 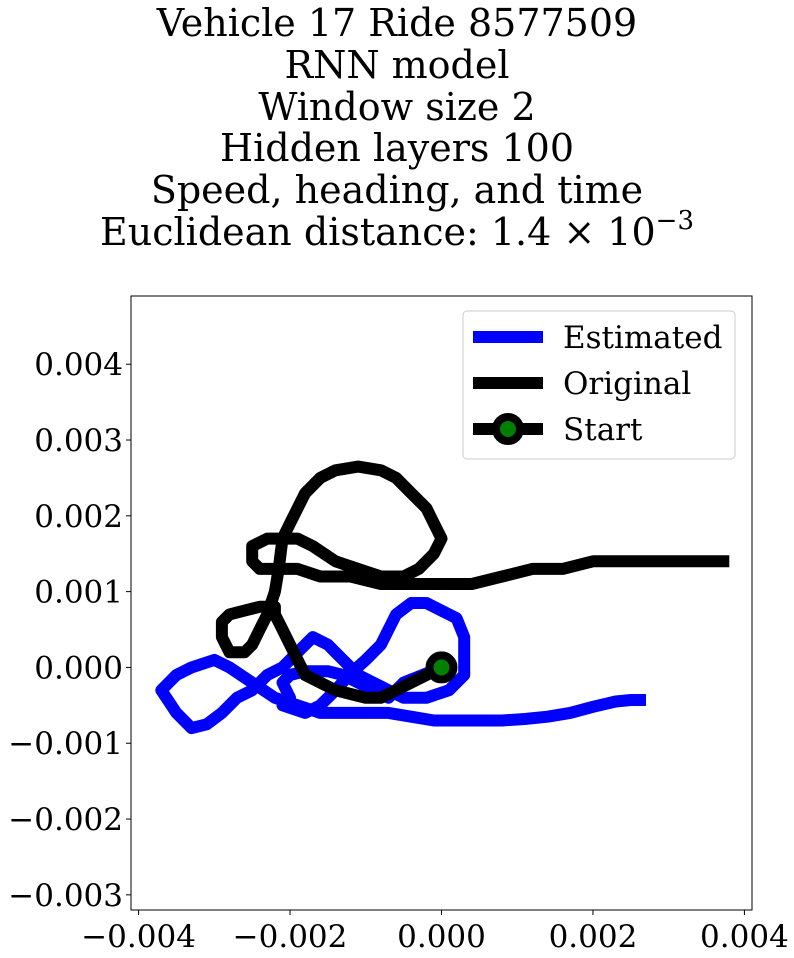 What do you see at coordinates (396, 107) in the screenshot?
I see `title-line-2: Window size 2` at bounding box center [396, 107].